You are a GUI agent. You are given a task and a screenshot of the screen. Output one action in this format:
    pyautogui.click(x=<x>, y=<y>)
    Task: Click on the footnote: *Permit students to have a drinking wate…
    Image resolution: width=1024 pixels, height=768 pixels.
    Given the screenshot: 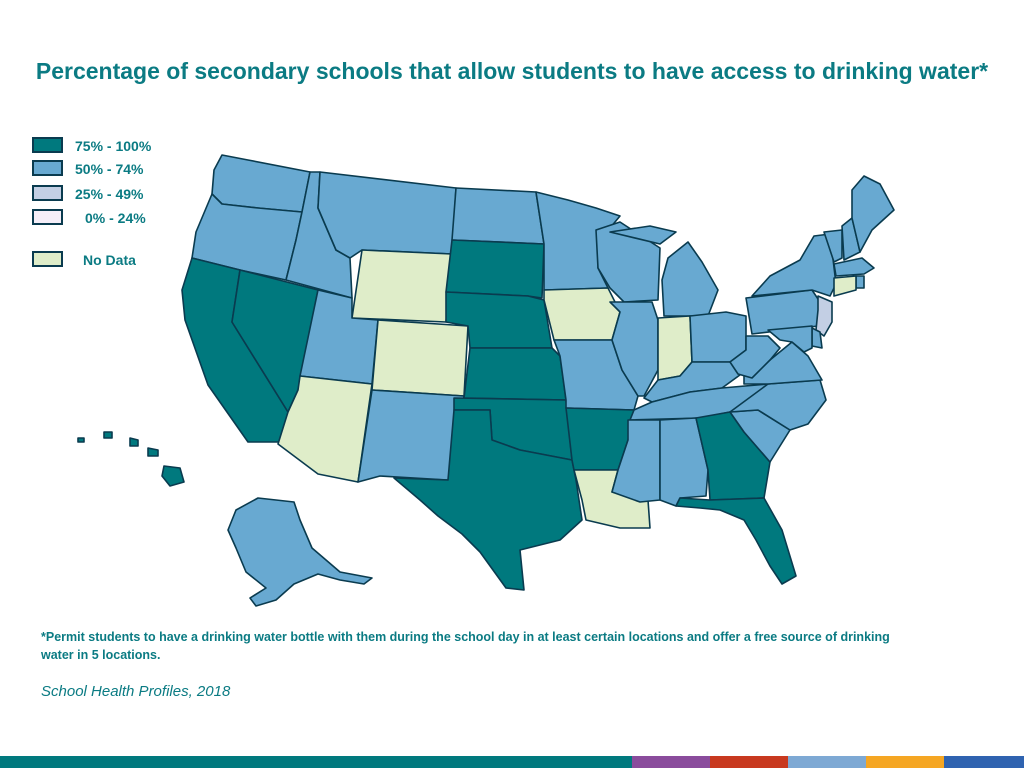 What is the action you would take?
    pyautogui.click(x=465, y=646)
    